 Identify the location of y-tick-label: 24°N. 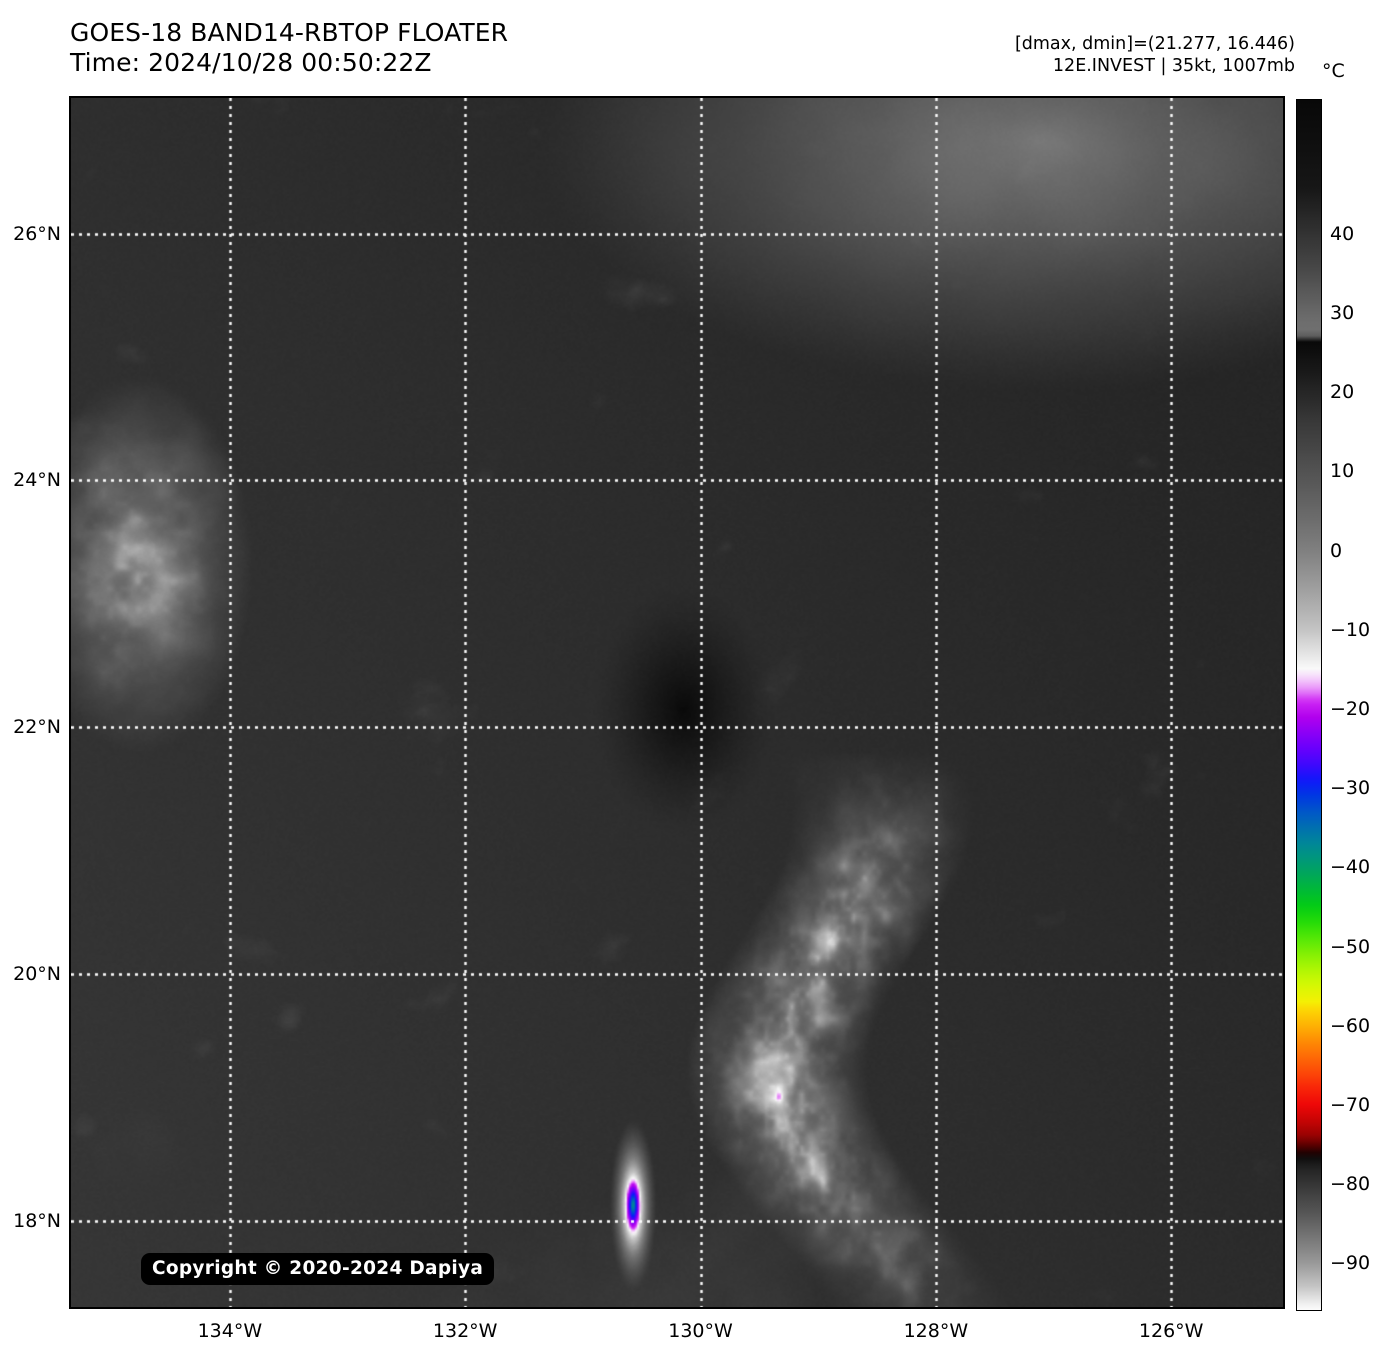
(37, 480).